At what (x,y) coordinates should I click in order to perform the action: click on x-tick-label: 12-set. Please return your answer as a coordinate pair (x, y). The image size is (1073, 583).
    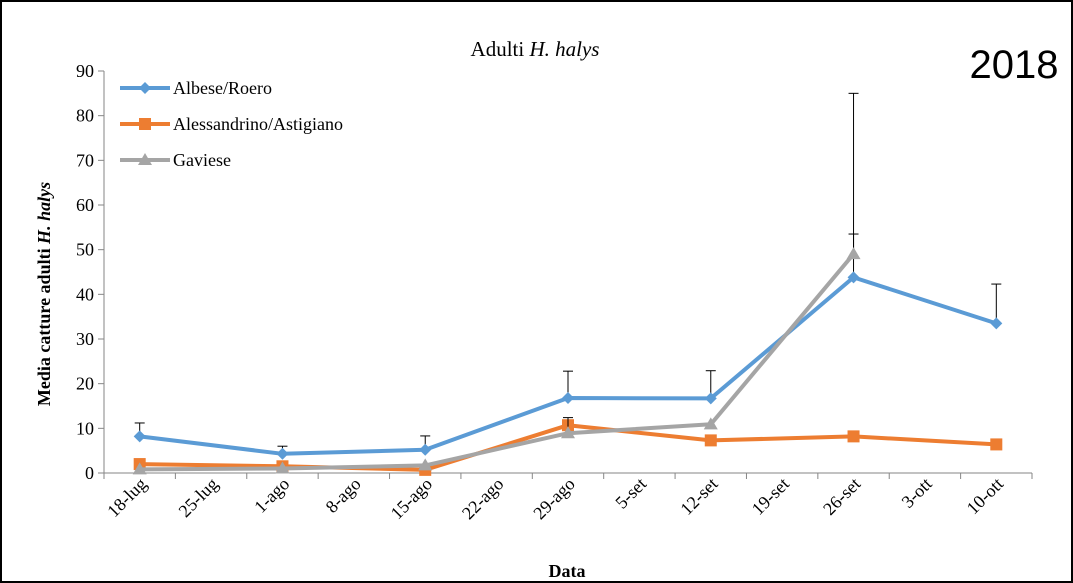
    Looking at the image, I should click on (698, 496).